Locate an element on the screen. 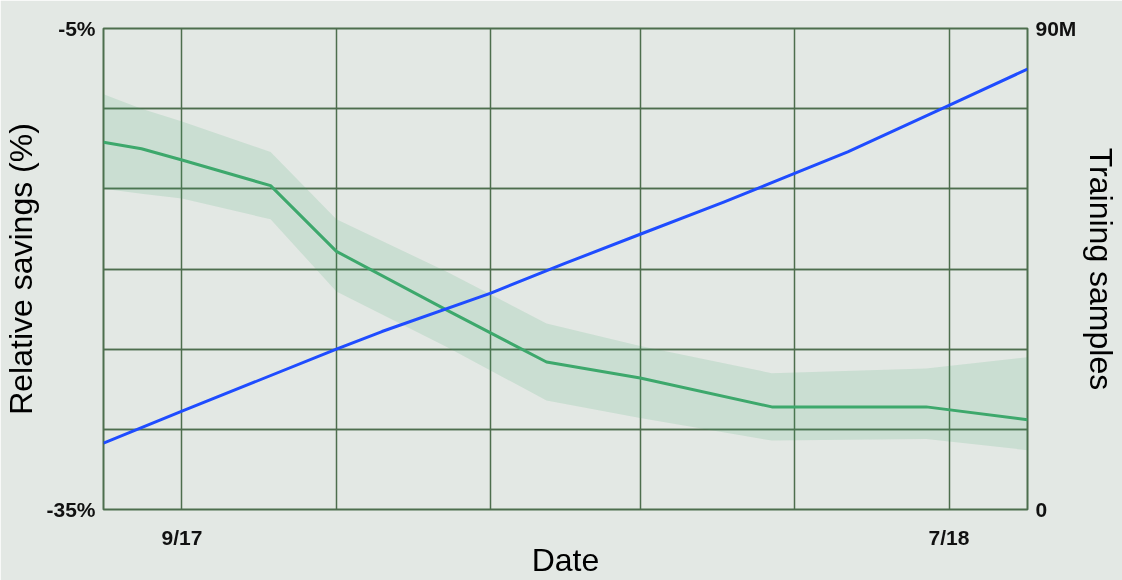 The image size is (1122, 580). y2-tick-label: 0 is located at coordinates (1041, 509).